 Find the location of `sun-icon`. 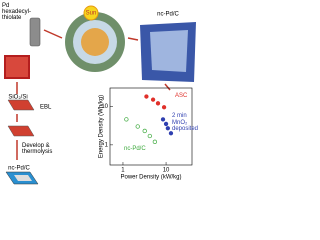

sun-icon is located at coordinates (91, 13).